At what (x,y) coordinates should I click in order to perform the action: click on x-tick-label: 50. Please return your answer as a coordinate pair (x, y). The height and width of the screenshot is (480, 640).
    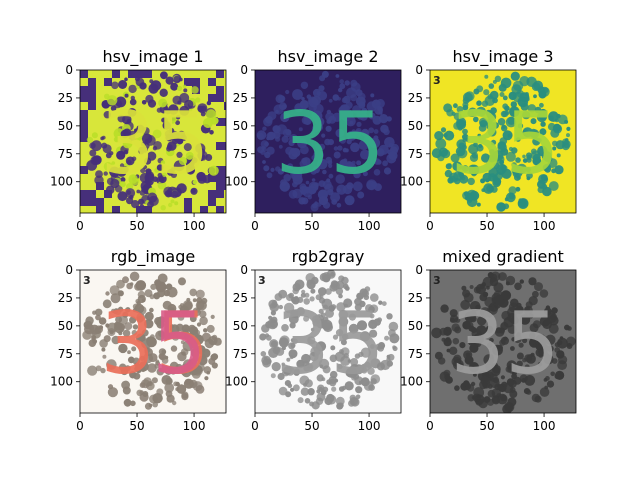
    Looking at the image, I should click on (486, 426).